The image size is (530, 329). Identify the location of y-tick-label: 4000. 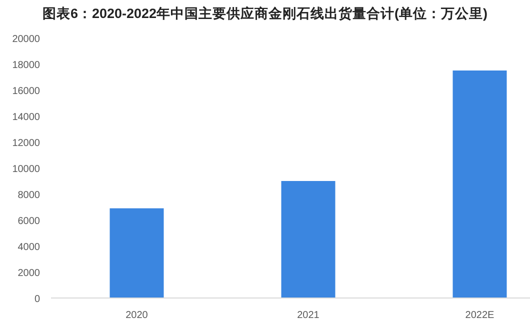
(29, 247).